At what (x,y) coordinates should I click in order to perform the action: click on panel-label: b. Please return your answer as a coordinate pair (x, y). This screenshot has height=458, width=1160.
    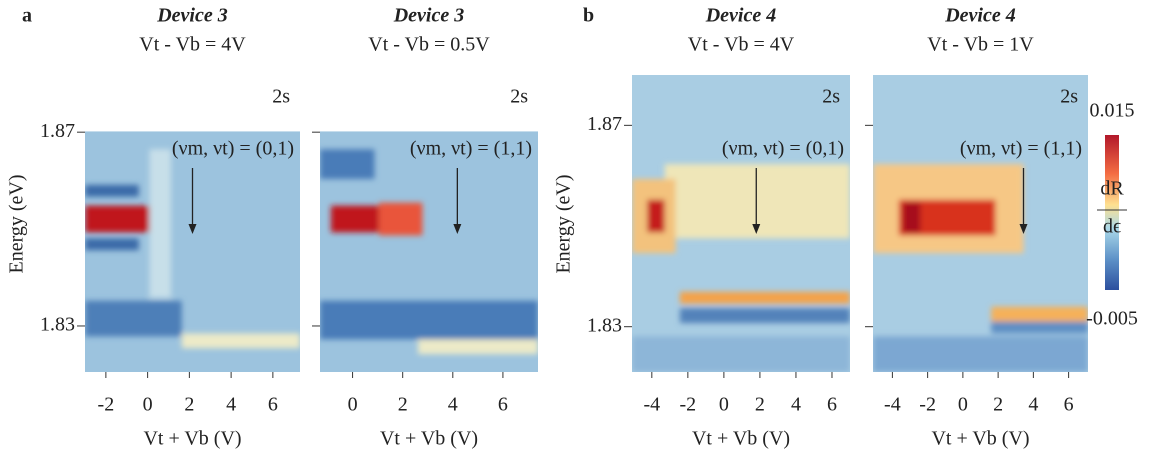
    Looking at the image, I should click on (588, 16).